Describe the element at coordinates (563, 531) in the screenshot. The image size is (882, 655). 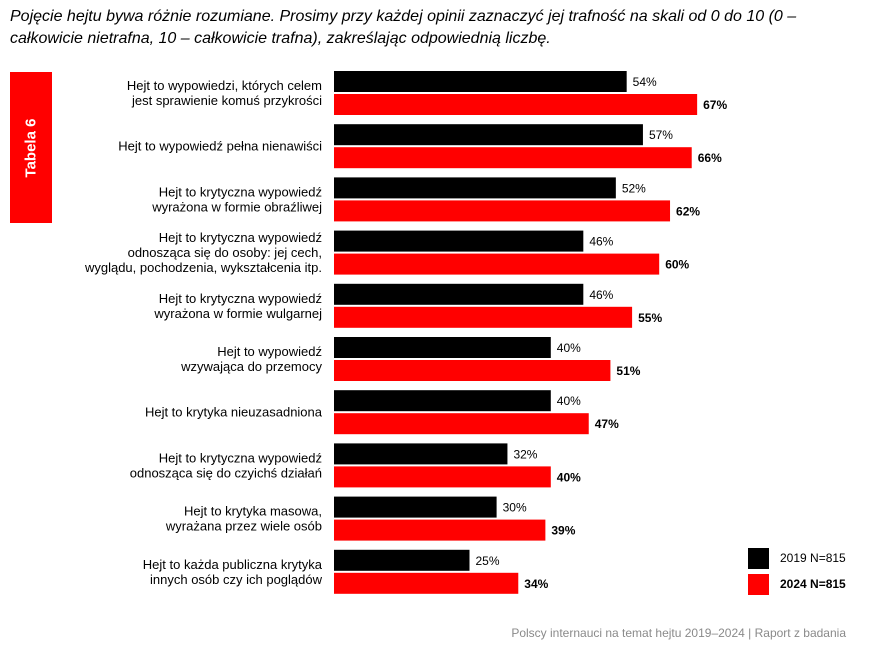
I see `data-label-2024: 39%` at that location.